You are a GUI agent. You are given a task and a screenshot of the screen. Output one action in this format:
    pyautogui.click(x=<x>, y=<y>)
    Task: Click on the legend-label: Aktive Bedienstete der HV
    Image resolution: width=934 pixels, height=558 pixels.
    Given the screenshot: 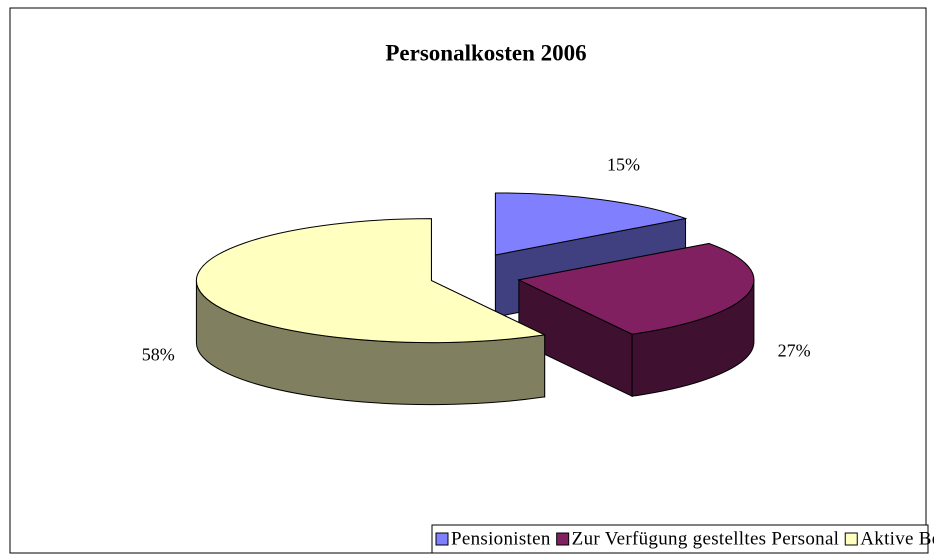 What is the action you would take?
    pyautogui.click(x=897, y=538)
    